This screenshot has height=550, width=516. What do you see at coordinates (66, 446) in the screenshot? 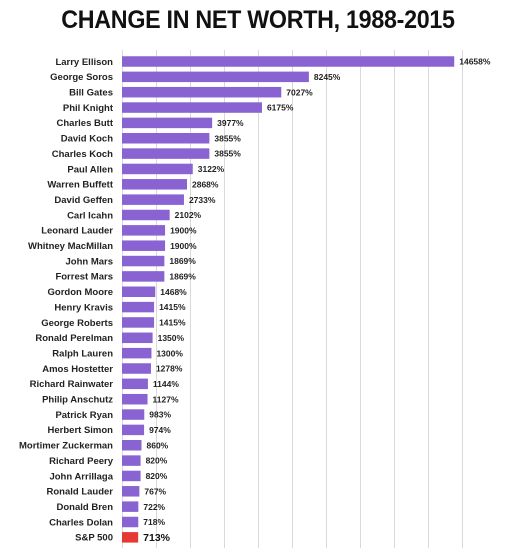
I see `category-label: Mortimer Zuckerman` at bounding box center [66, 446].